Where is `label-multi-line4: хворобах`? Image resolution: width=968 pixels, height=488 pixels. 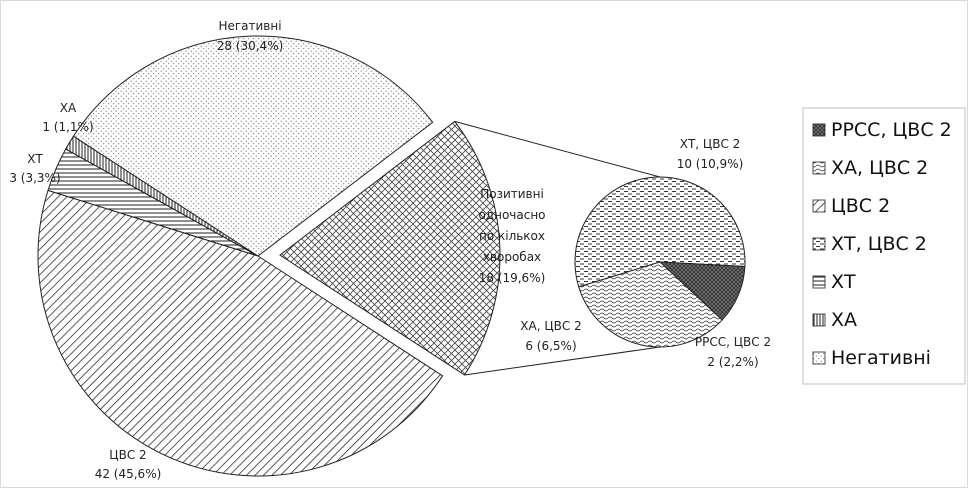
label-multi-line4: хворобах is located at coordinates (512, 257).